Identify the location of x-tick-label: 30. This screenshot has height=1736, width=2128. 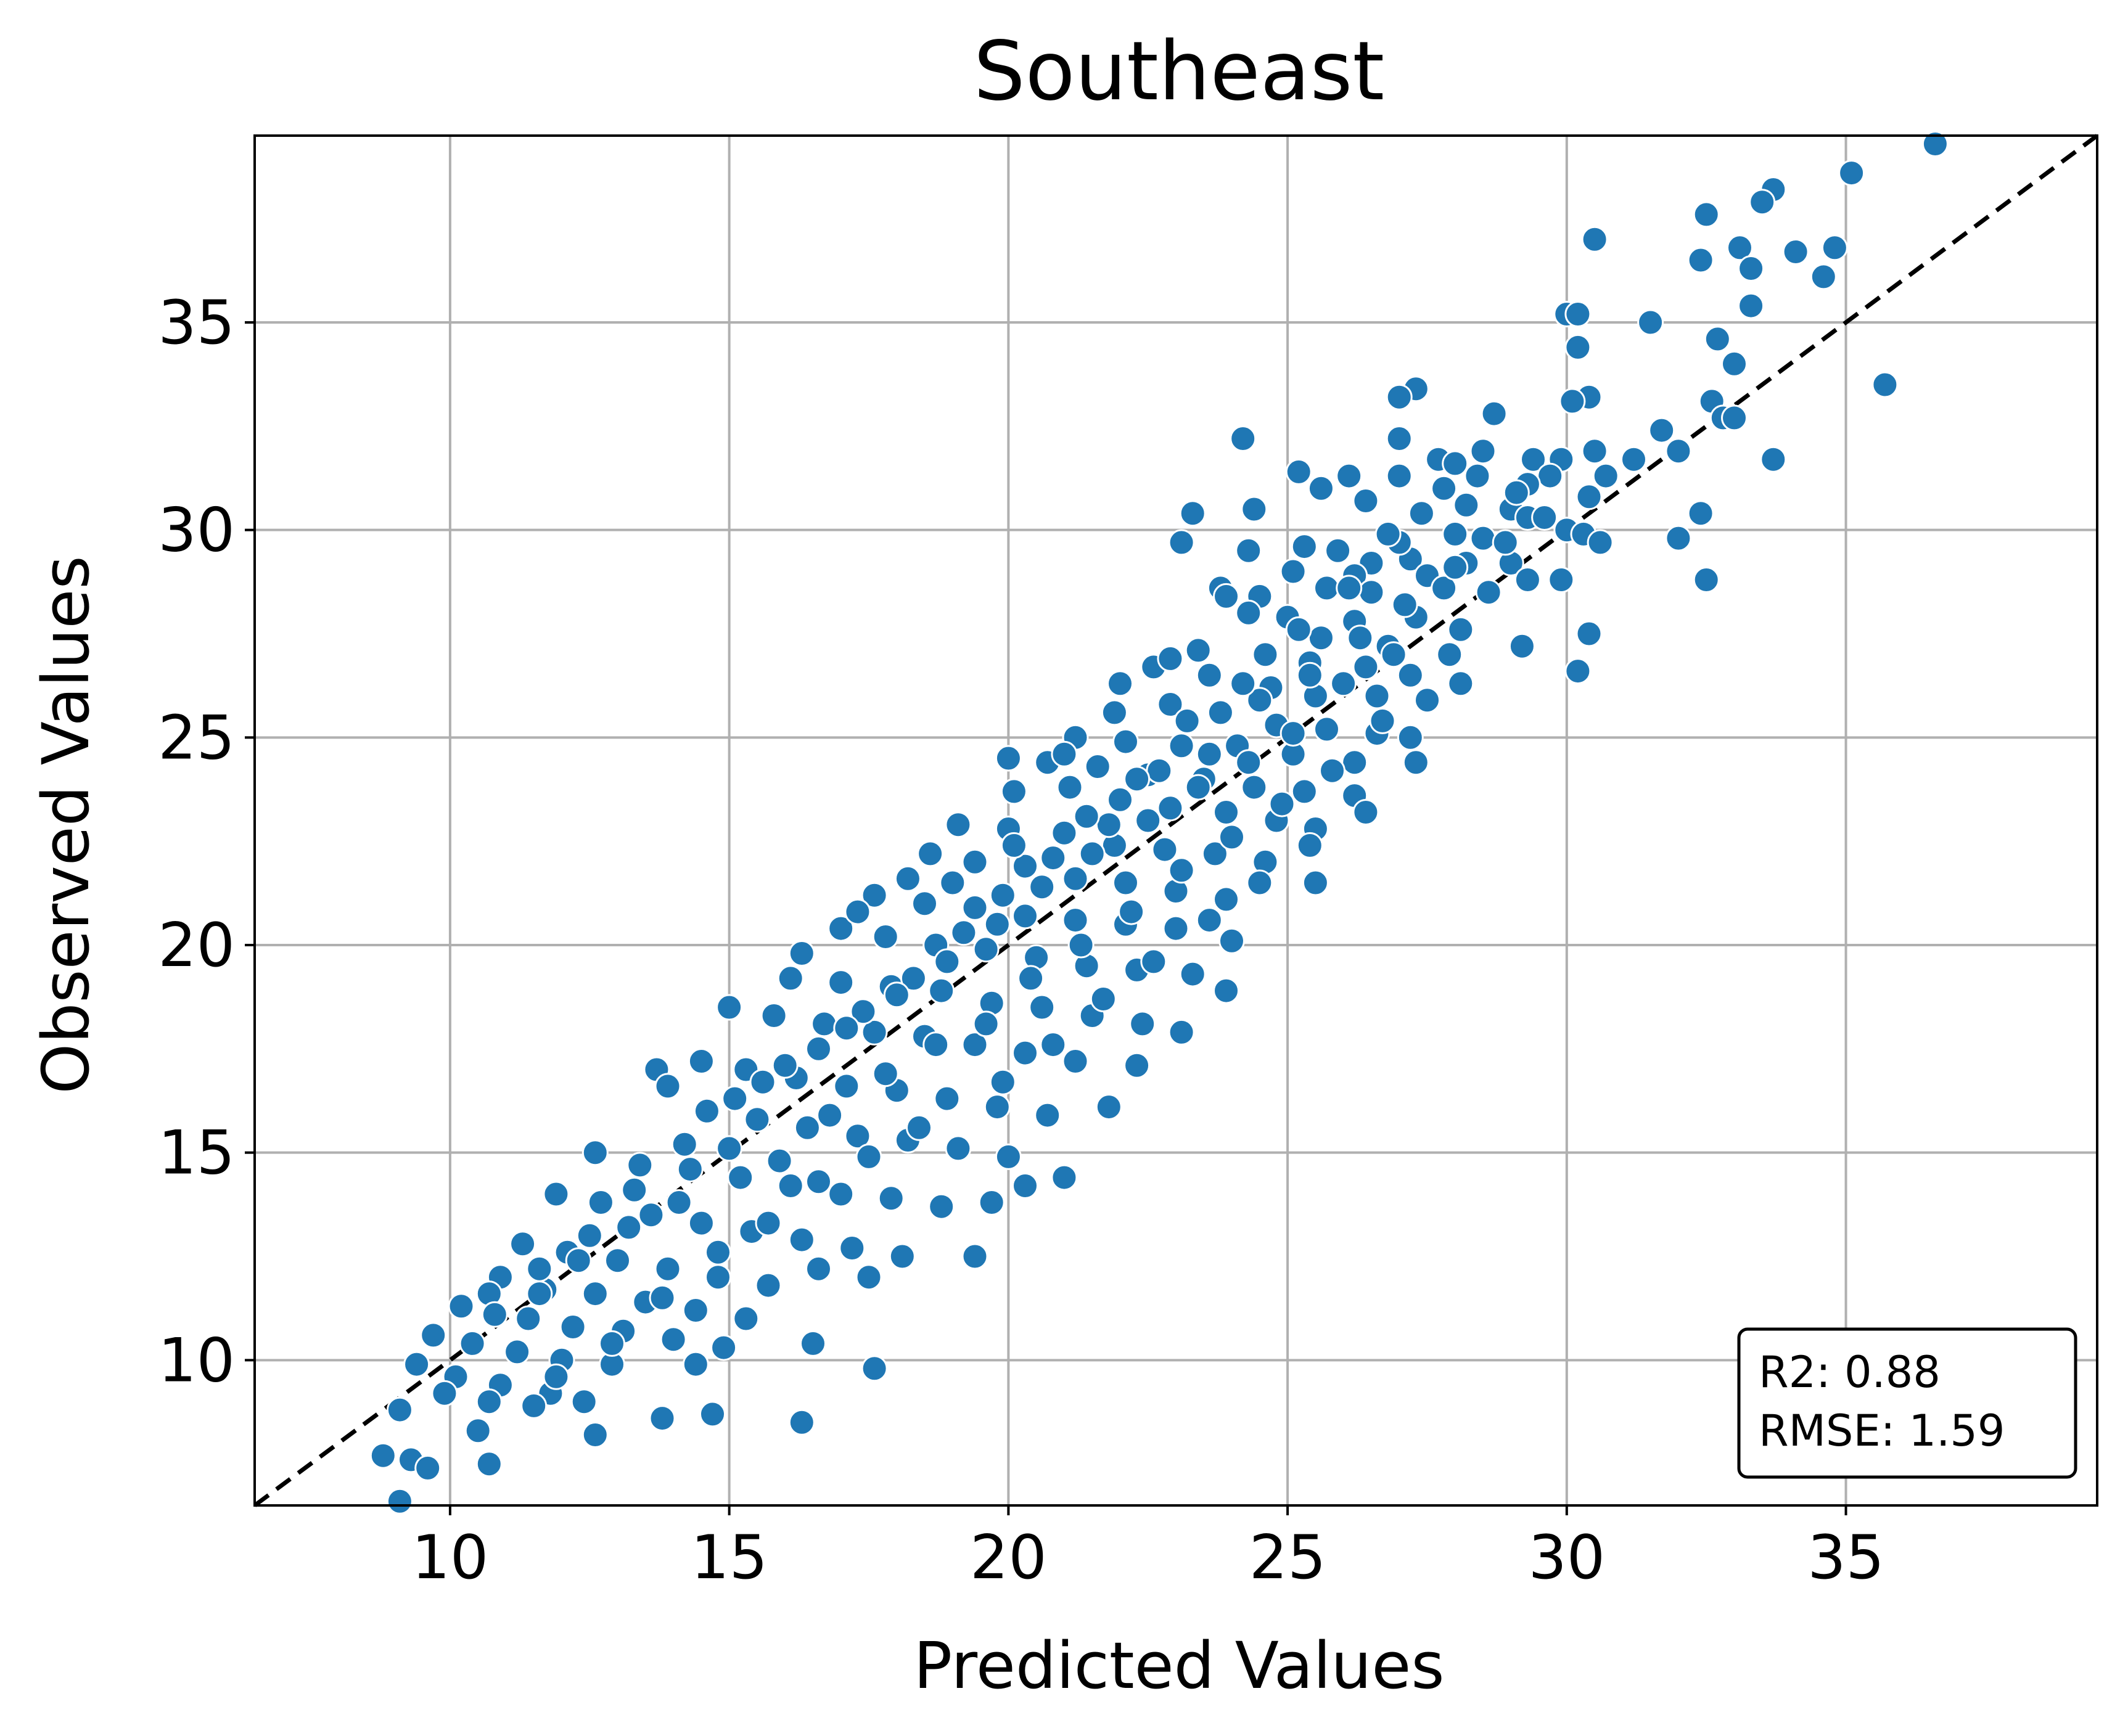
(1566, 1558).